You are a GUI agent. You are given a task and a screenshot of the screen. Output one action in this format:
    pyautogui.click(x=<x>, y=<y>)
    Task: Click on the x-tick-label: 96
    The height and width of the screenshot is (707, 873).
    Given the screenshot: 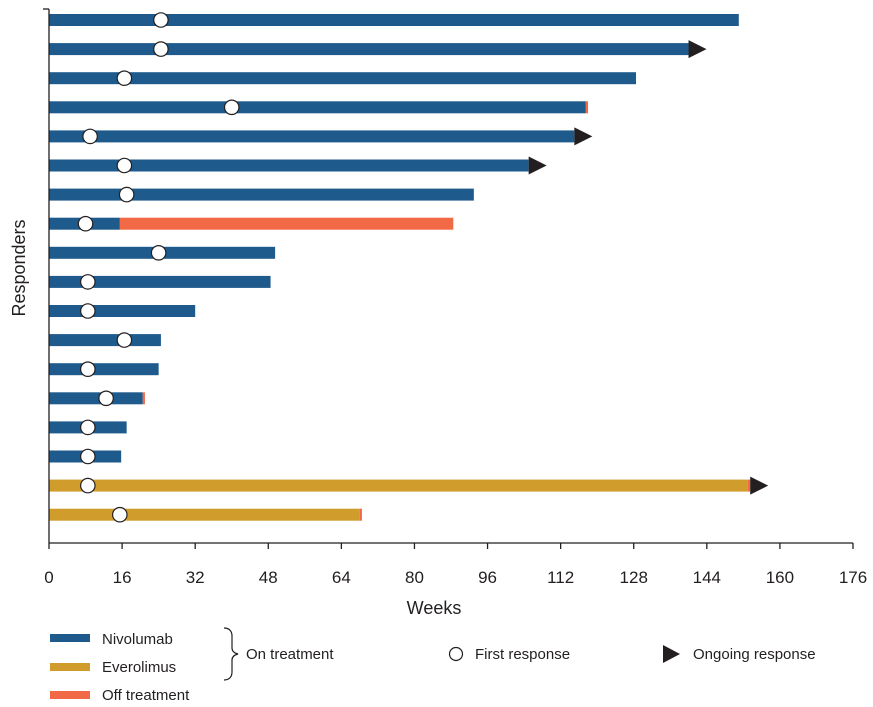 What is the action you would take?
    pyautogui.click(x=487, y=577)
    